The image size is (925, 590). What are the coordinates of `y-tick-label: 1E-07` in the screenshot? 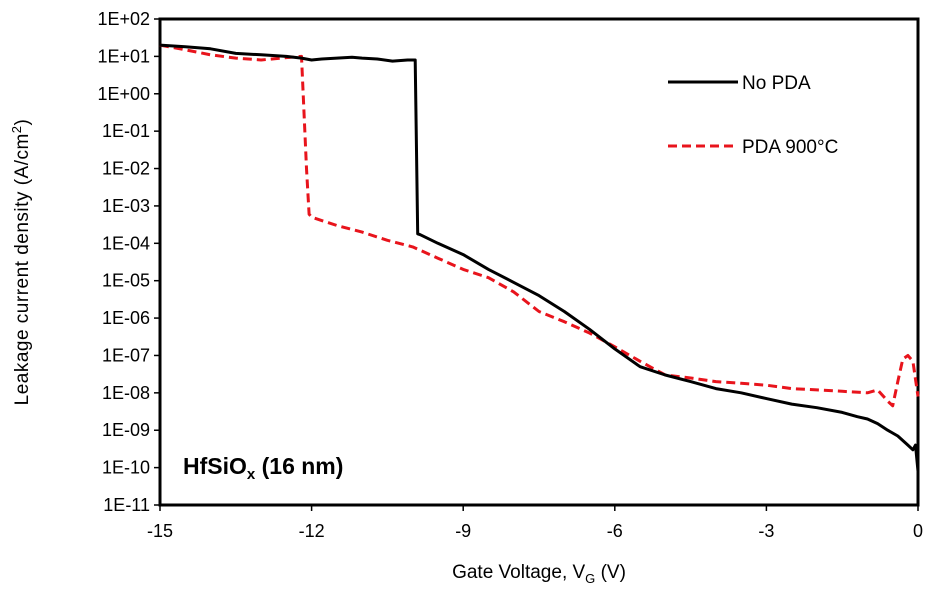 It's located at (126, 355).